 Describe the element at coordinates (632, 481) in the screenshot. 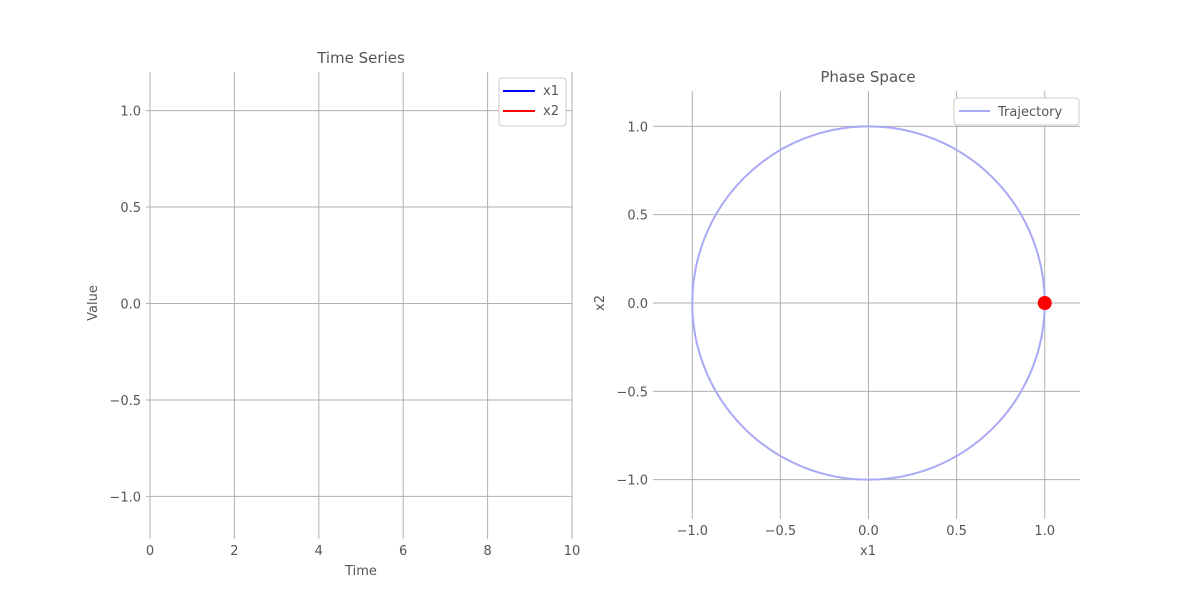

I see `phase-space-y-tick-label: −1.0` at that location.